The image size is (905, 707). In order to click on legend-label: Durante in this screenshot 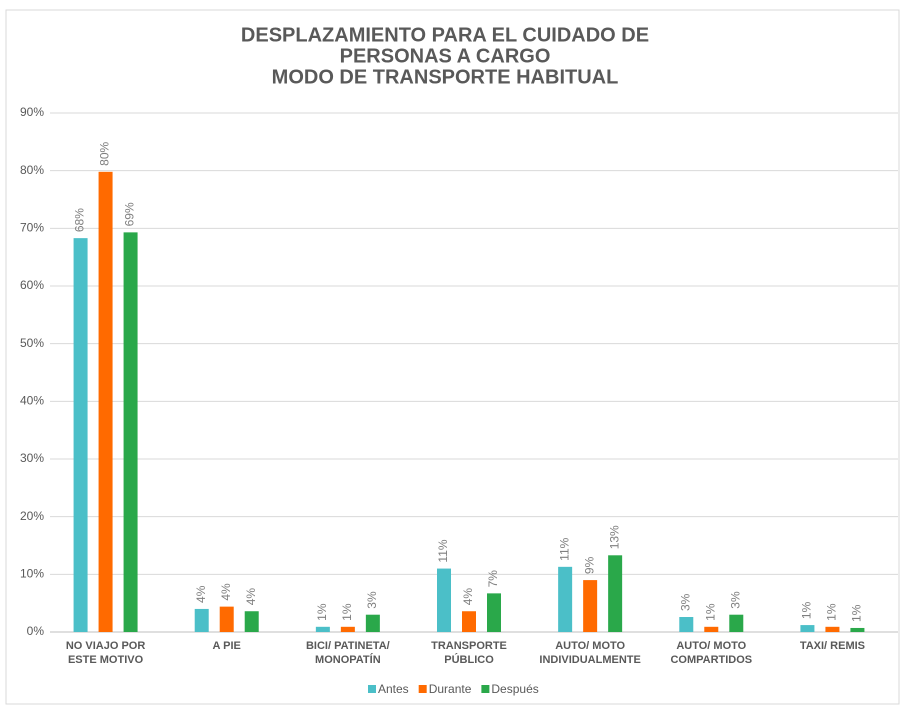, I will do `click(450, 689)`.